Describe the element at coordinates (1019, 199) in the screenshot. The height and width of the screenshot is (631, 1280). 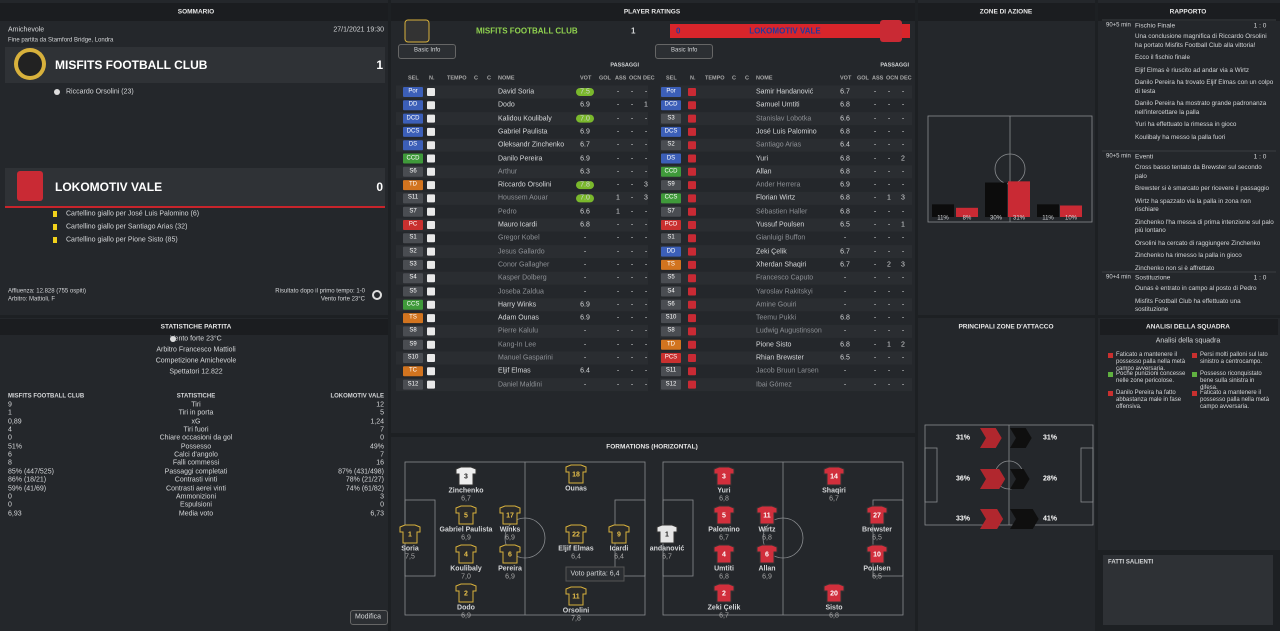
I see `zone-bar` at that location.